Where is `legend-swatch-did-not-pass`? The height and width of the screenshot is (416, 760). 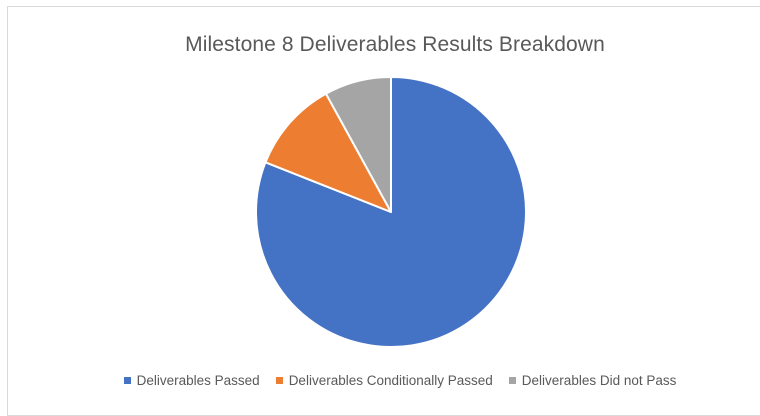 legend-swatch-did-not-pass is located at coordinates (512, 380).